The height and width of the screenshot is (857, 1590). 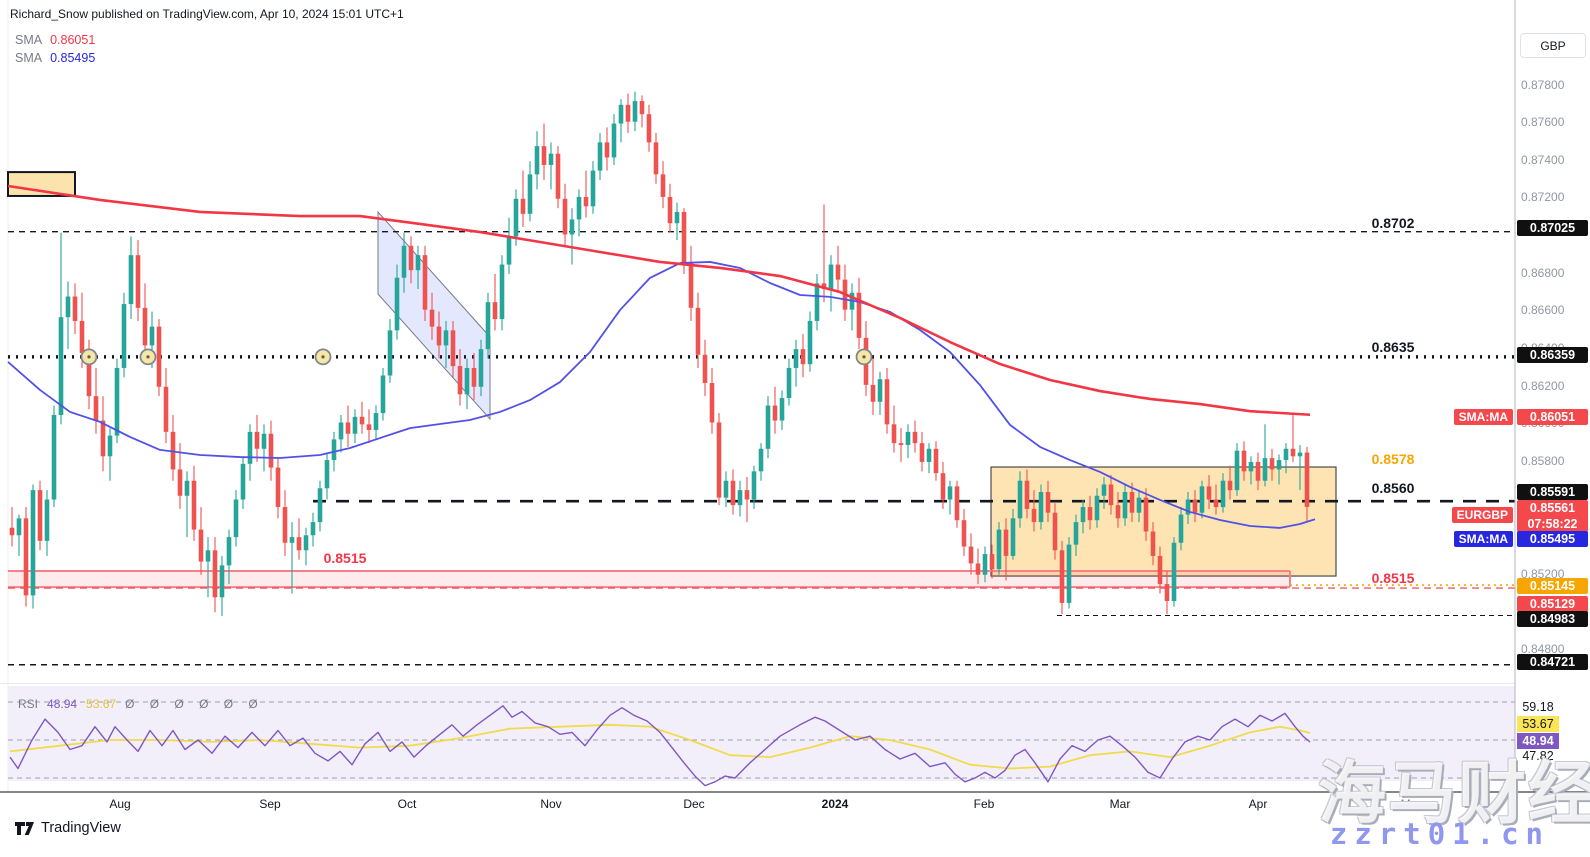 What do you see at coordinates (270, 804) in the screenshot?
I see `month-label-sep: Sep` at bounding box center [270, 804].